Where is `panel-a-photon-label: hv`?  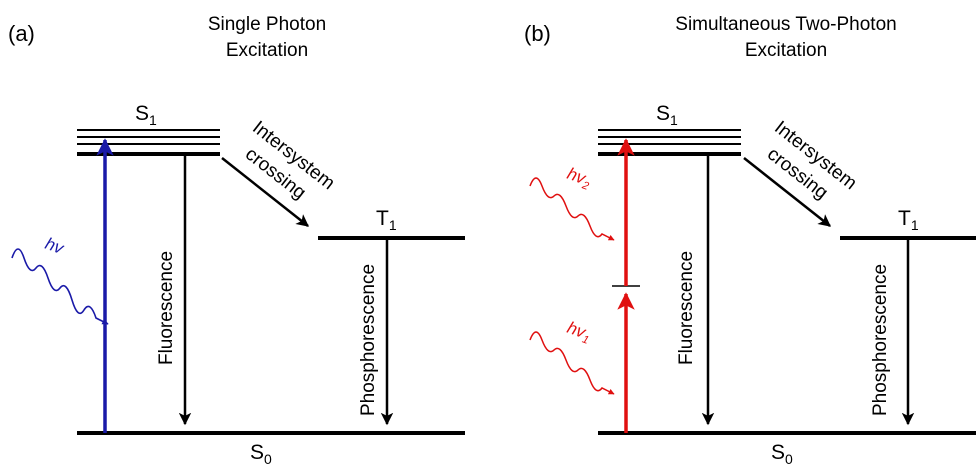 panel-a-photon-label: hv is located at coordinates (55, 246).